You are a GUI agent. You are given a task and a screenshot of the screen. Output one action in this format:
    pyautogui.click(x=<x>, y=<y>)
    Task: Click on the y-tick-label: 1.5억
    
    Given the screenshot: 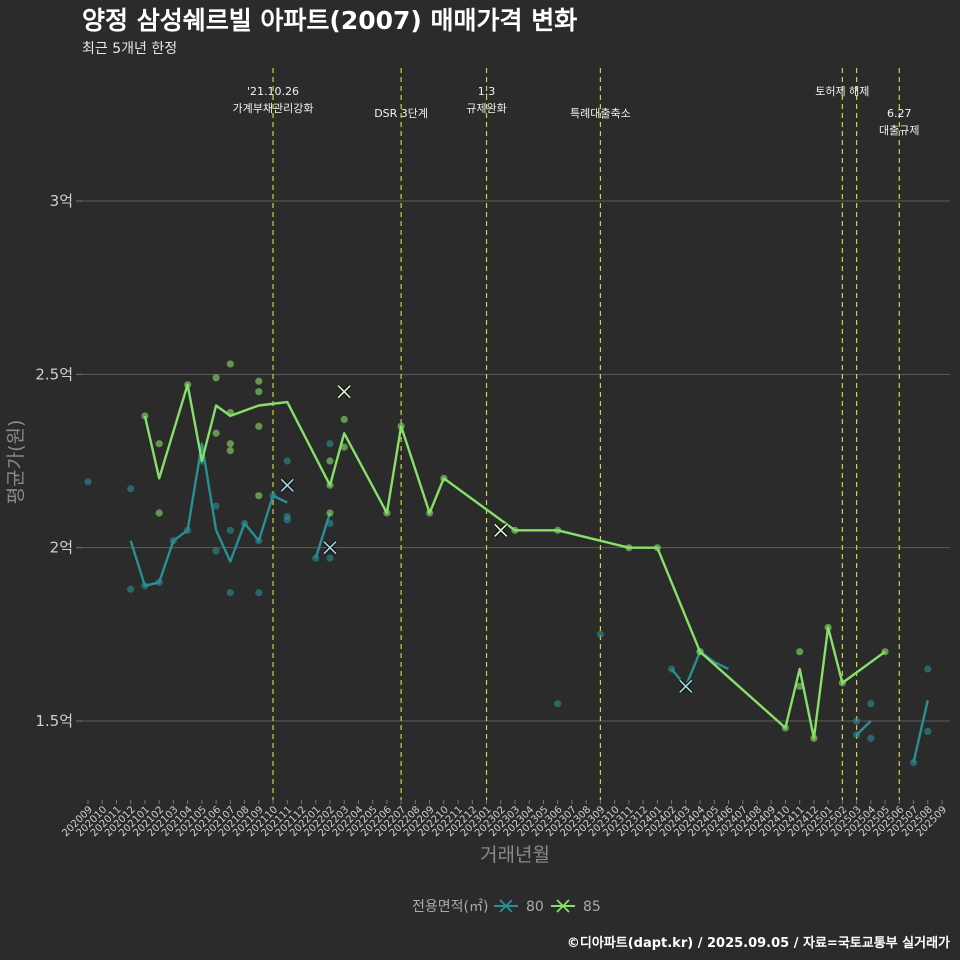 What is the action you would take?
    pyautogui.click(x=54, y=721)
    